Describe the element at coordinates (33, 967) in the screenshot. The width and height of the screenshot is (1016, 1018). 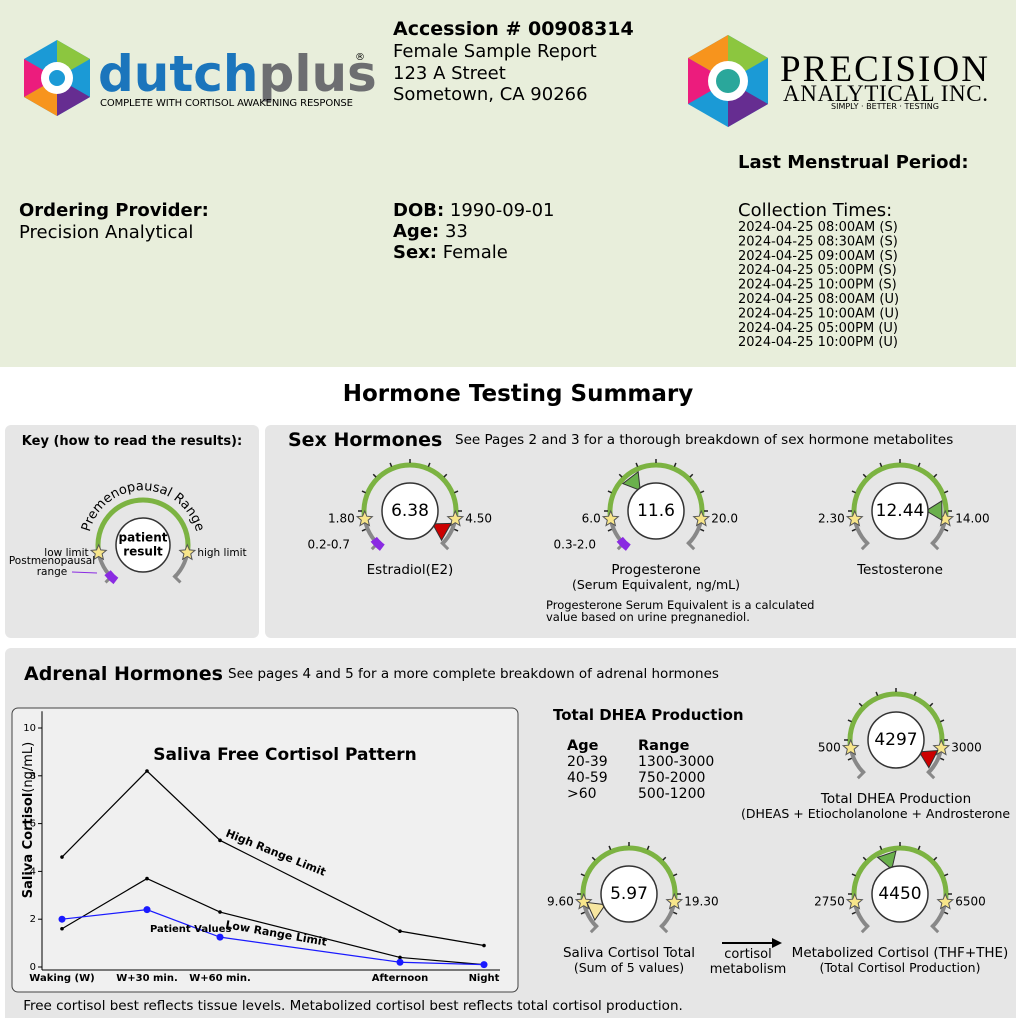
I see `y-tick-label: 0` at that location.